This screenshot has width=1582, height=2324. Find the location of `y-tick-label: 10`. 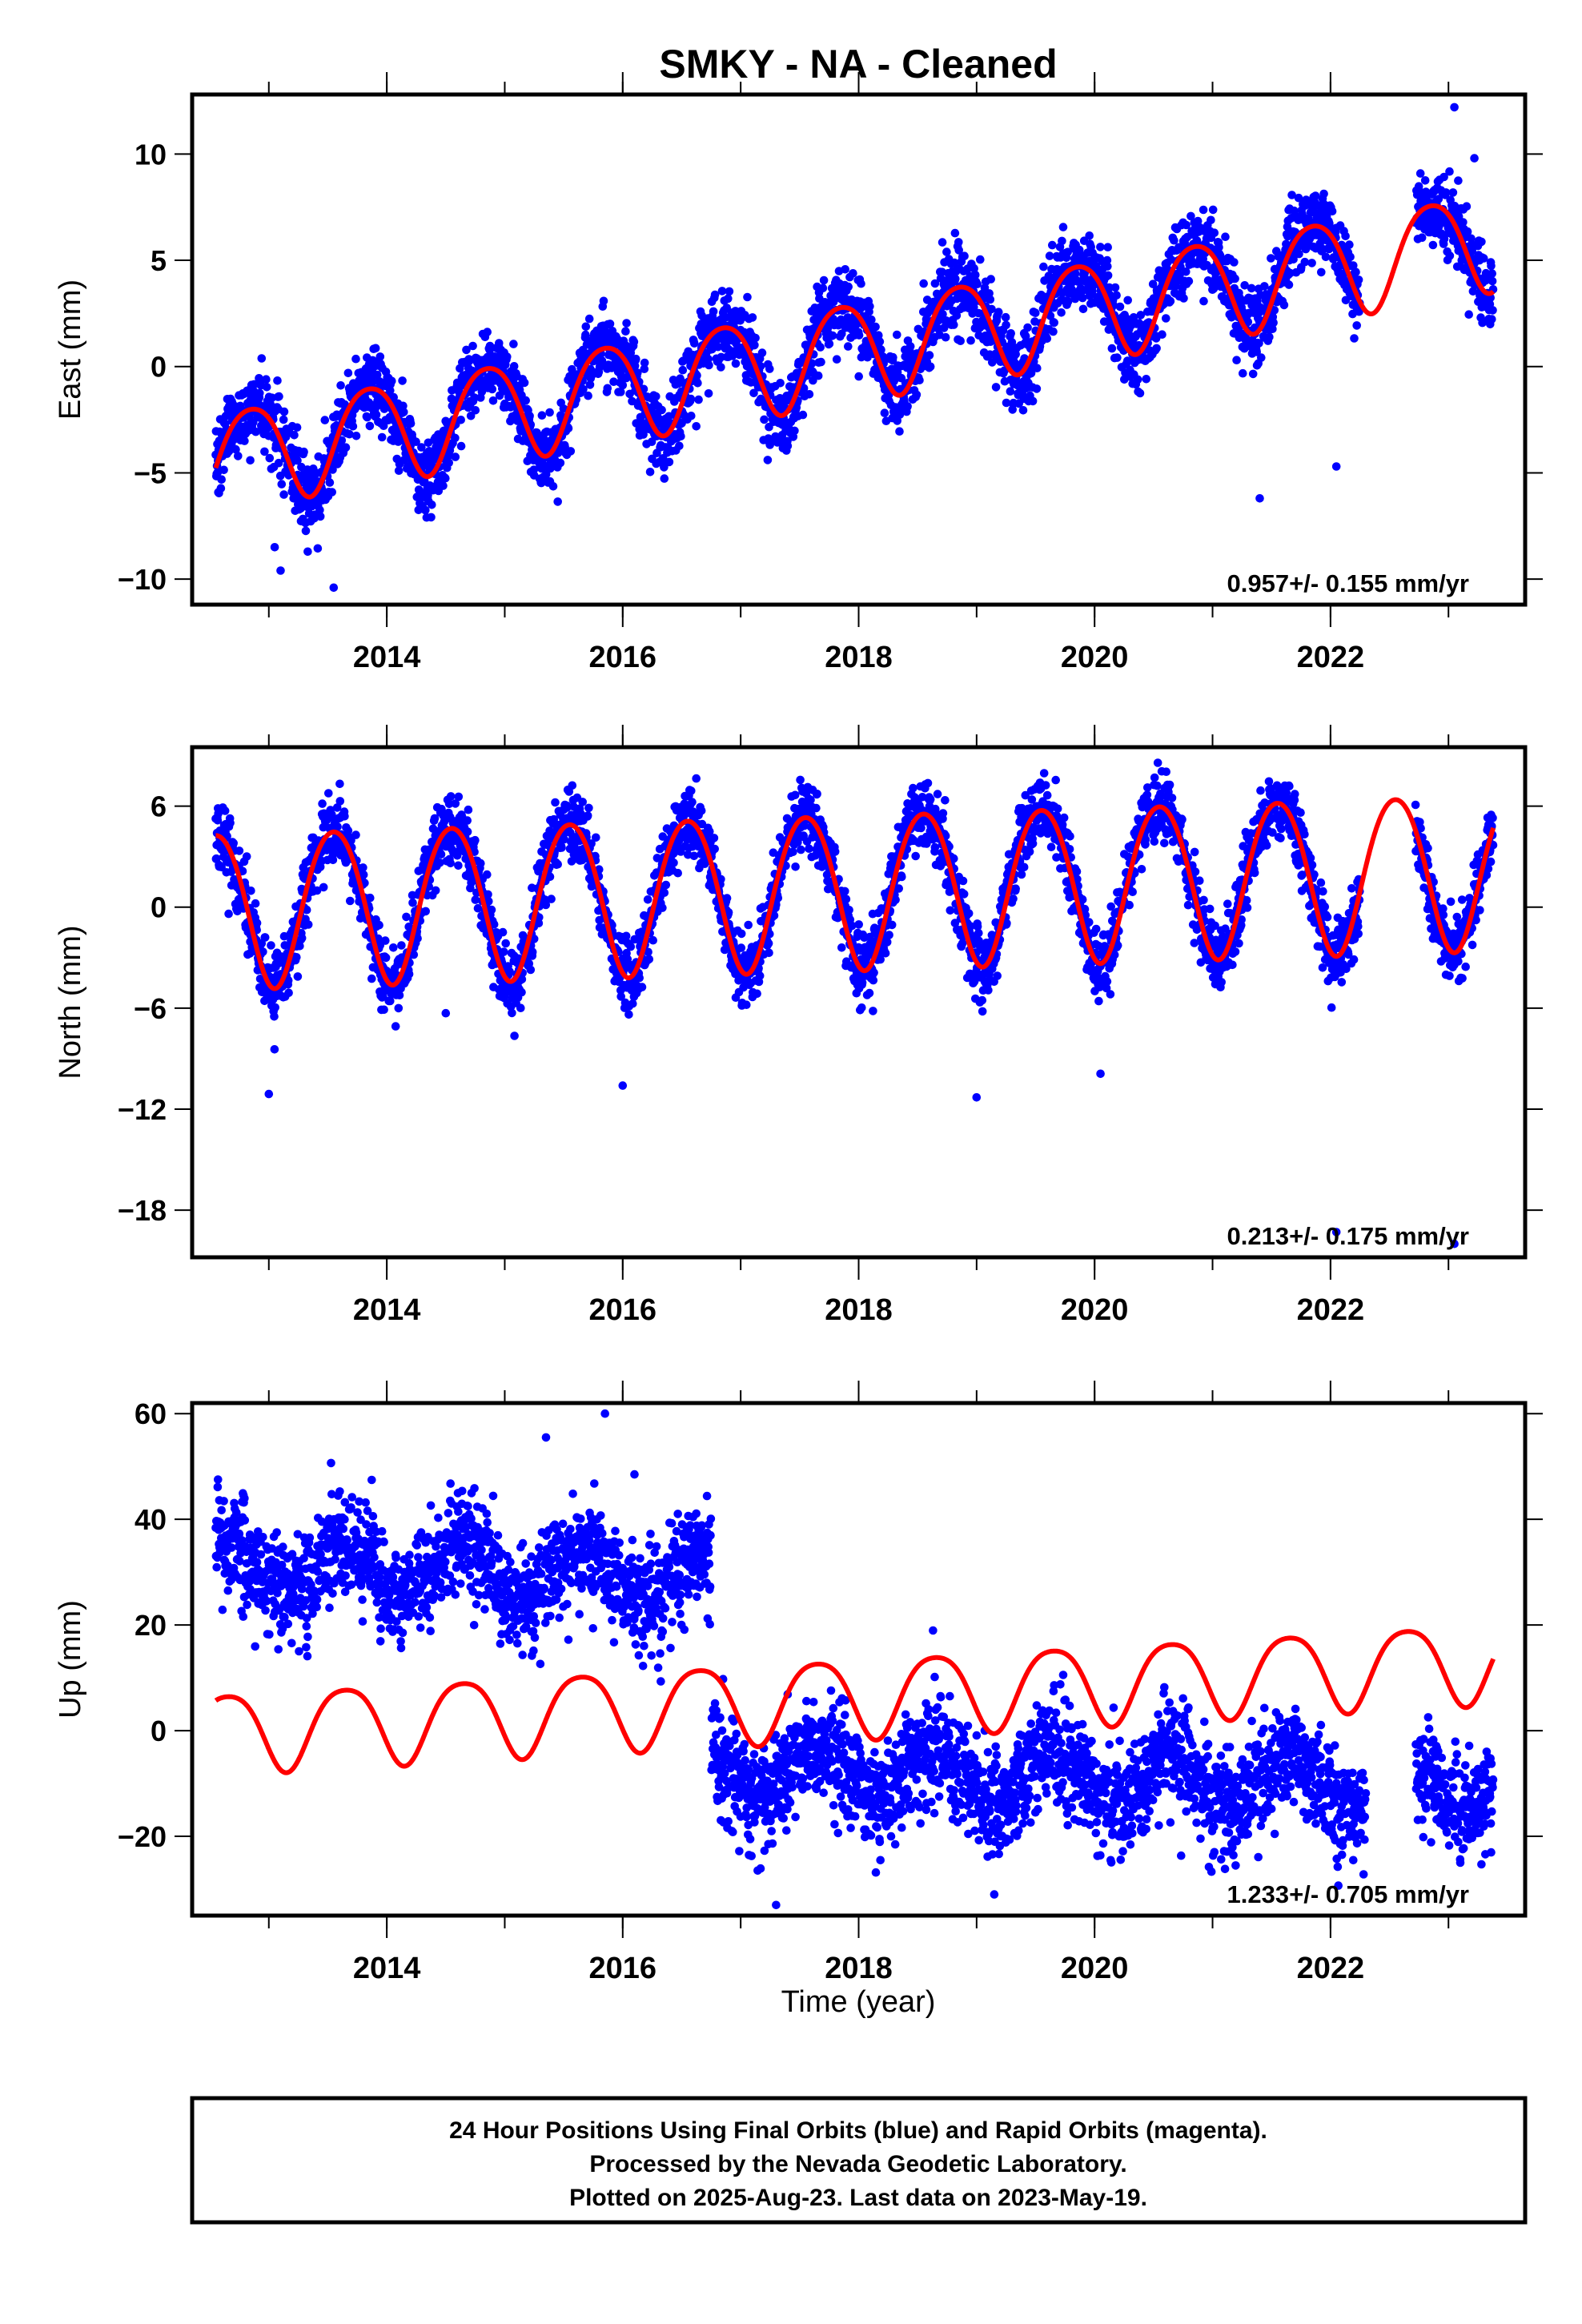

y-tick-label: 10 is located at coordinates (151, 154).